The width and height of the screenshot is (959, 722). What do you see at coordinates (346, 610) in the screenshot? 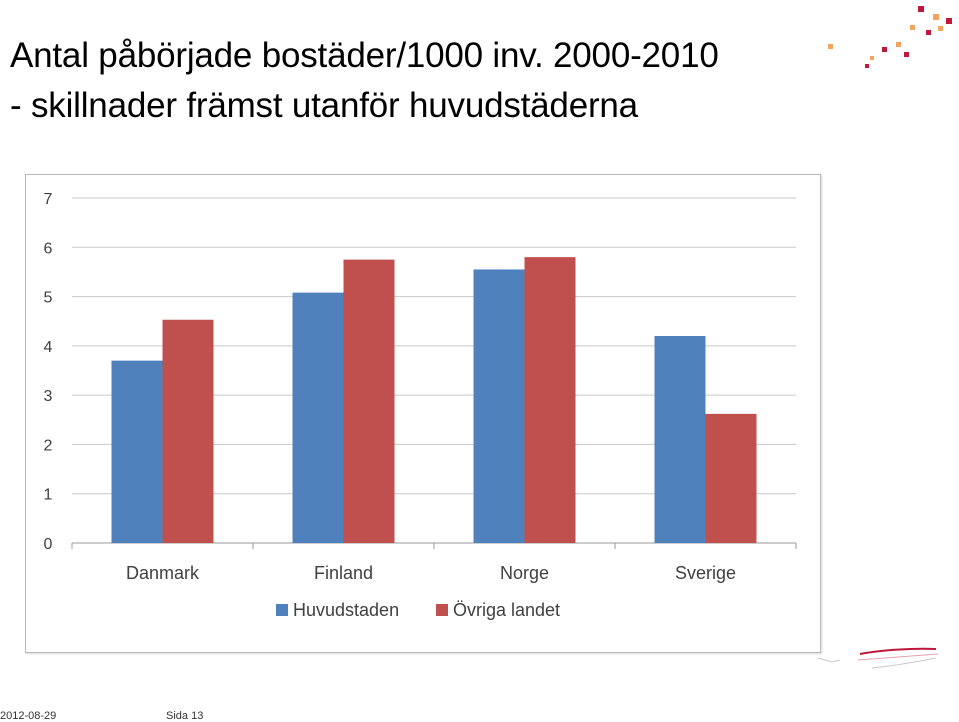
I see `legend-label: Huvudstaden` at bounding box center [346, 610].